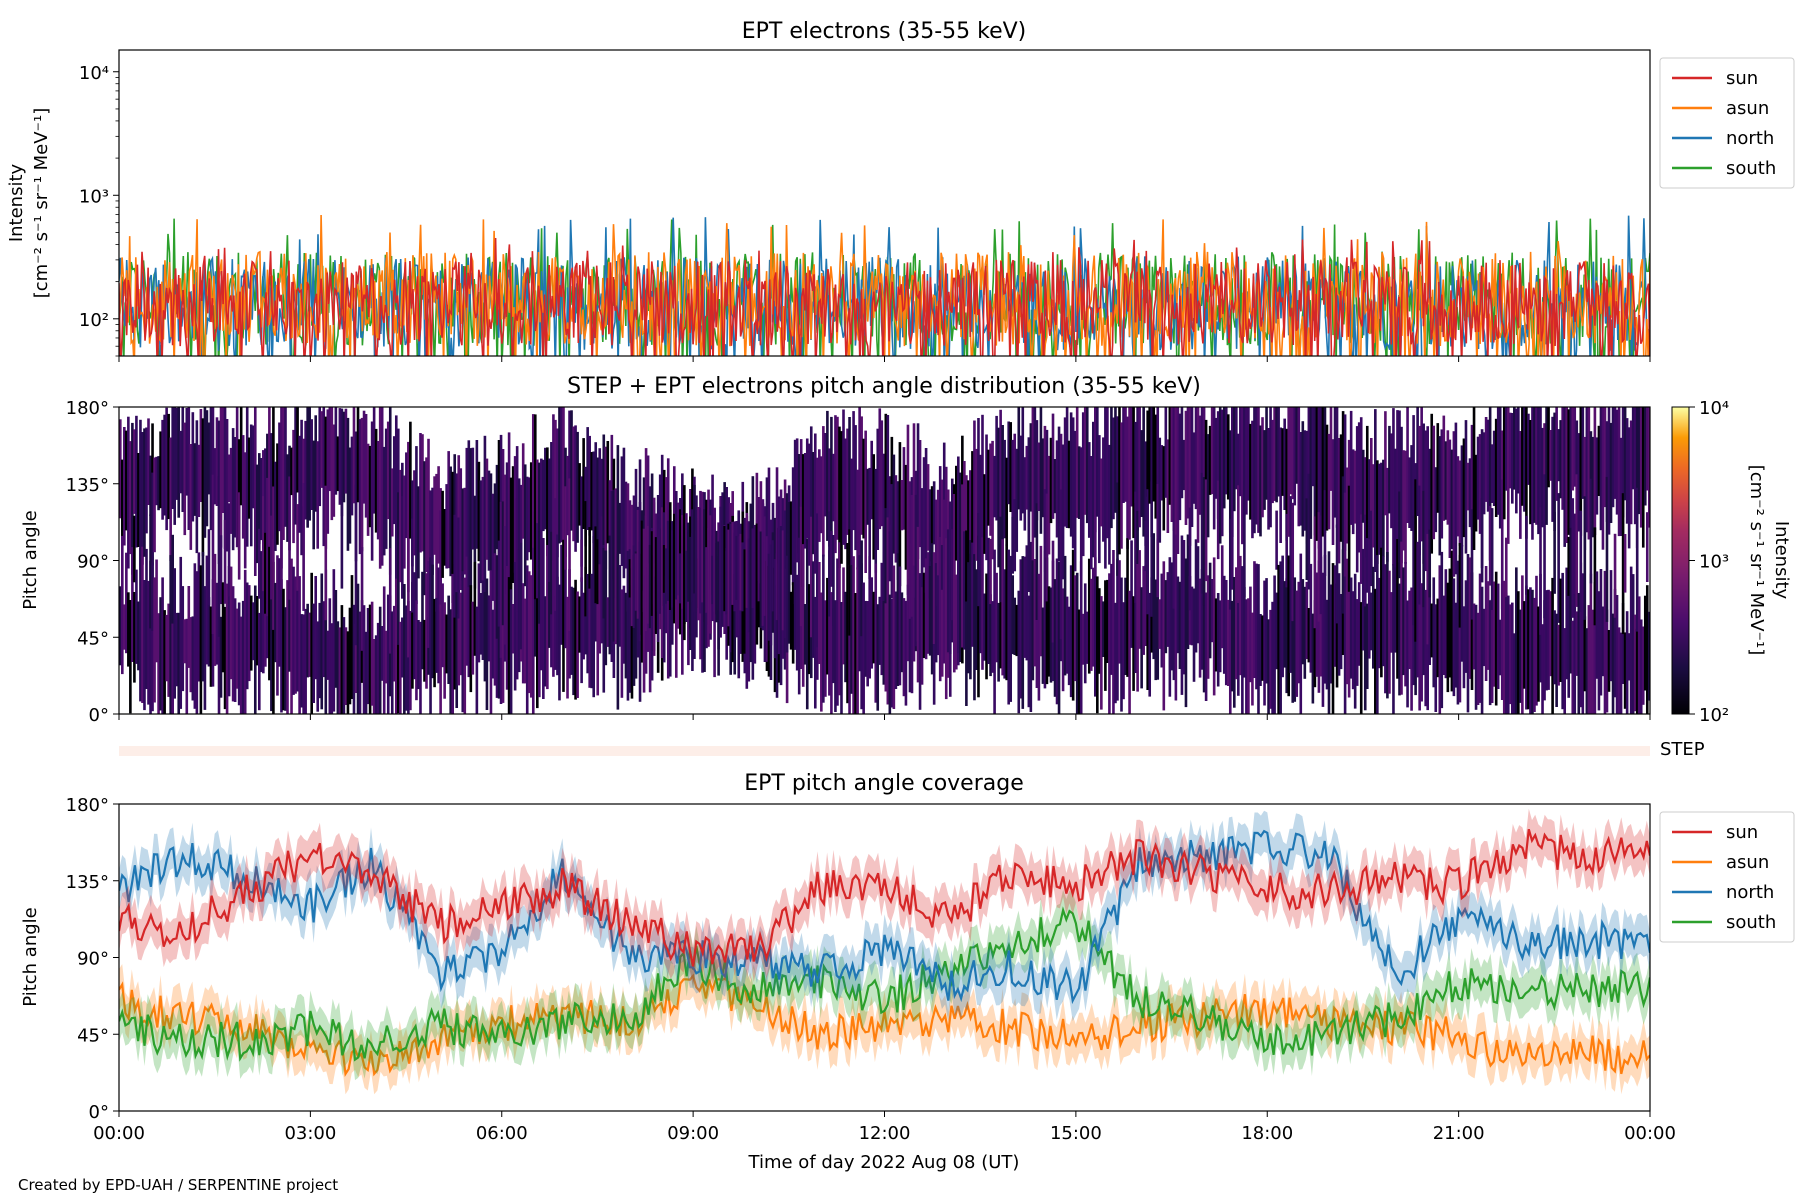 This screenshot has height=1200, width=1800. I want to click on xtick-label: 18:00, so click(1267, 1133).